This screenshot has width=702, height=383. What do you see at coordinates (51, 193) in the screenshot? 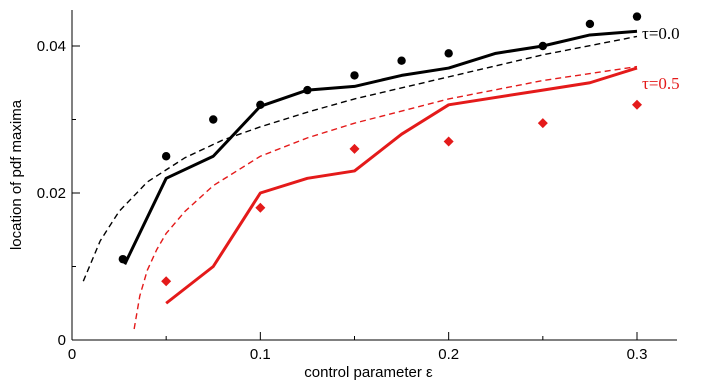
I see `y-tick-label: 0.02` at bounding box center [51, 193].